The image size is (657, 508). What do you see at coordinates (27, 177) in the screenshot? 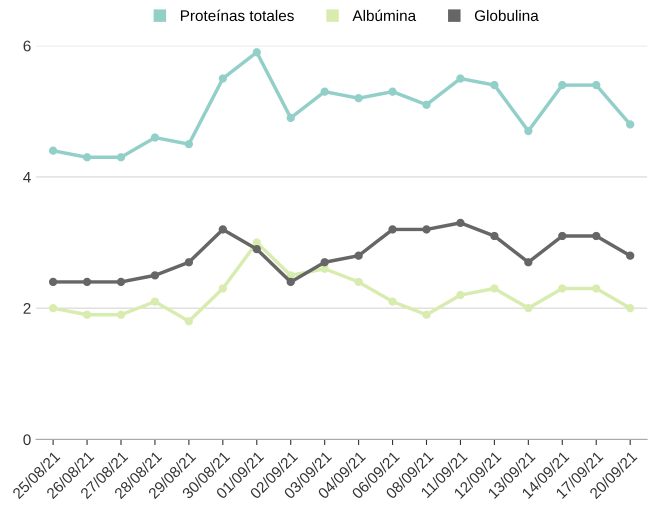
I see `y-tick-label: 4` at bounding box center [27, 177].